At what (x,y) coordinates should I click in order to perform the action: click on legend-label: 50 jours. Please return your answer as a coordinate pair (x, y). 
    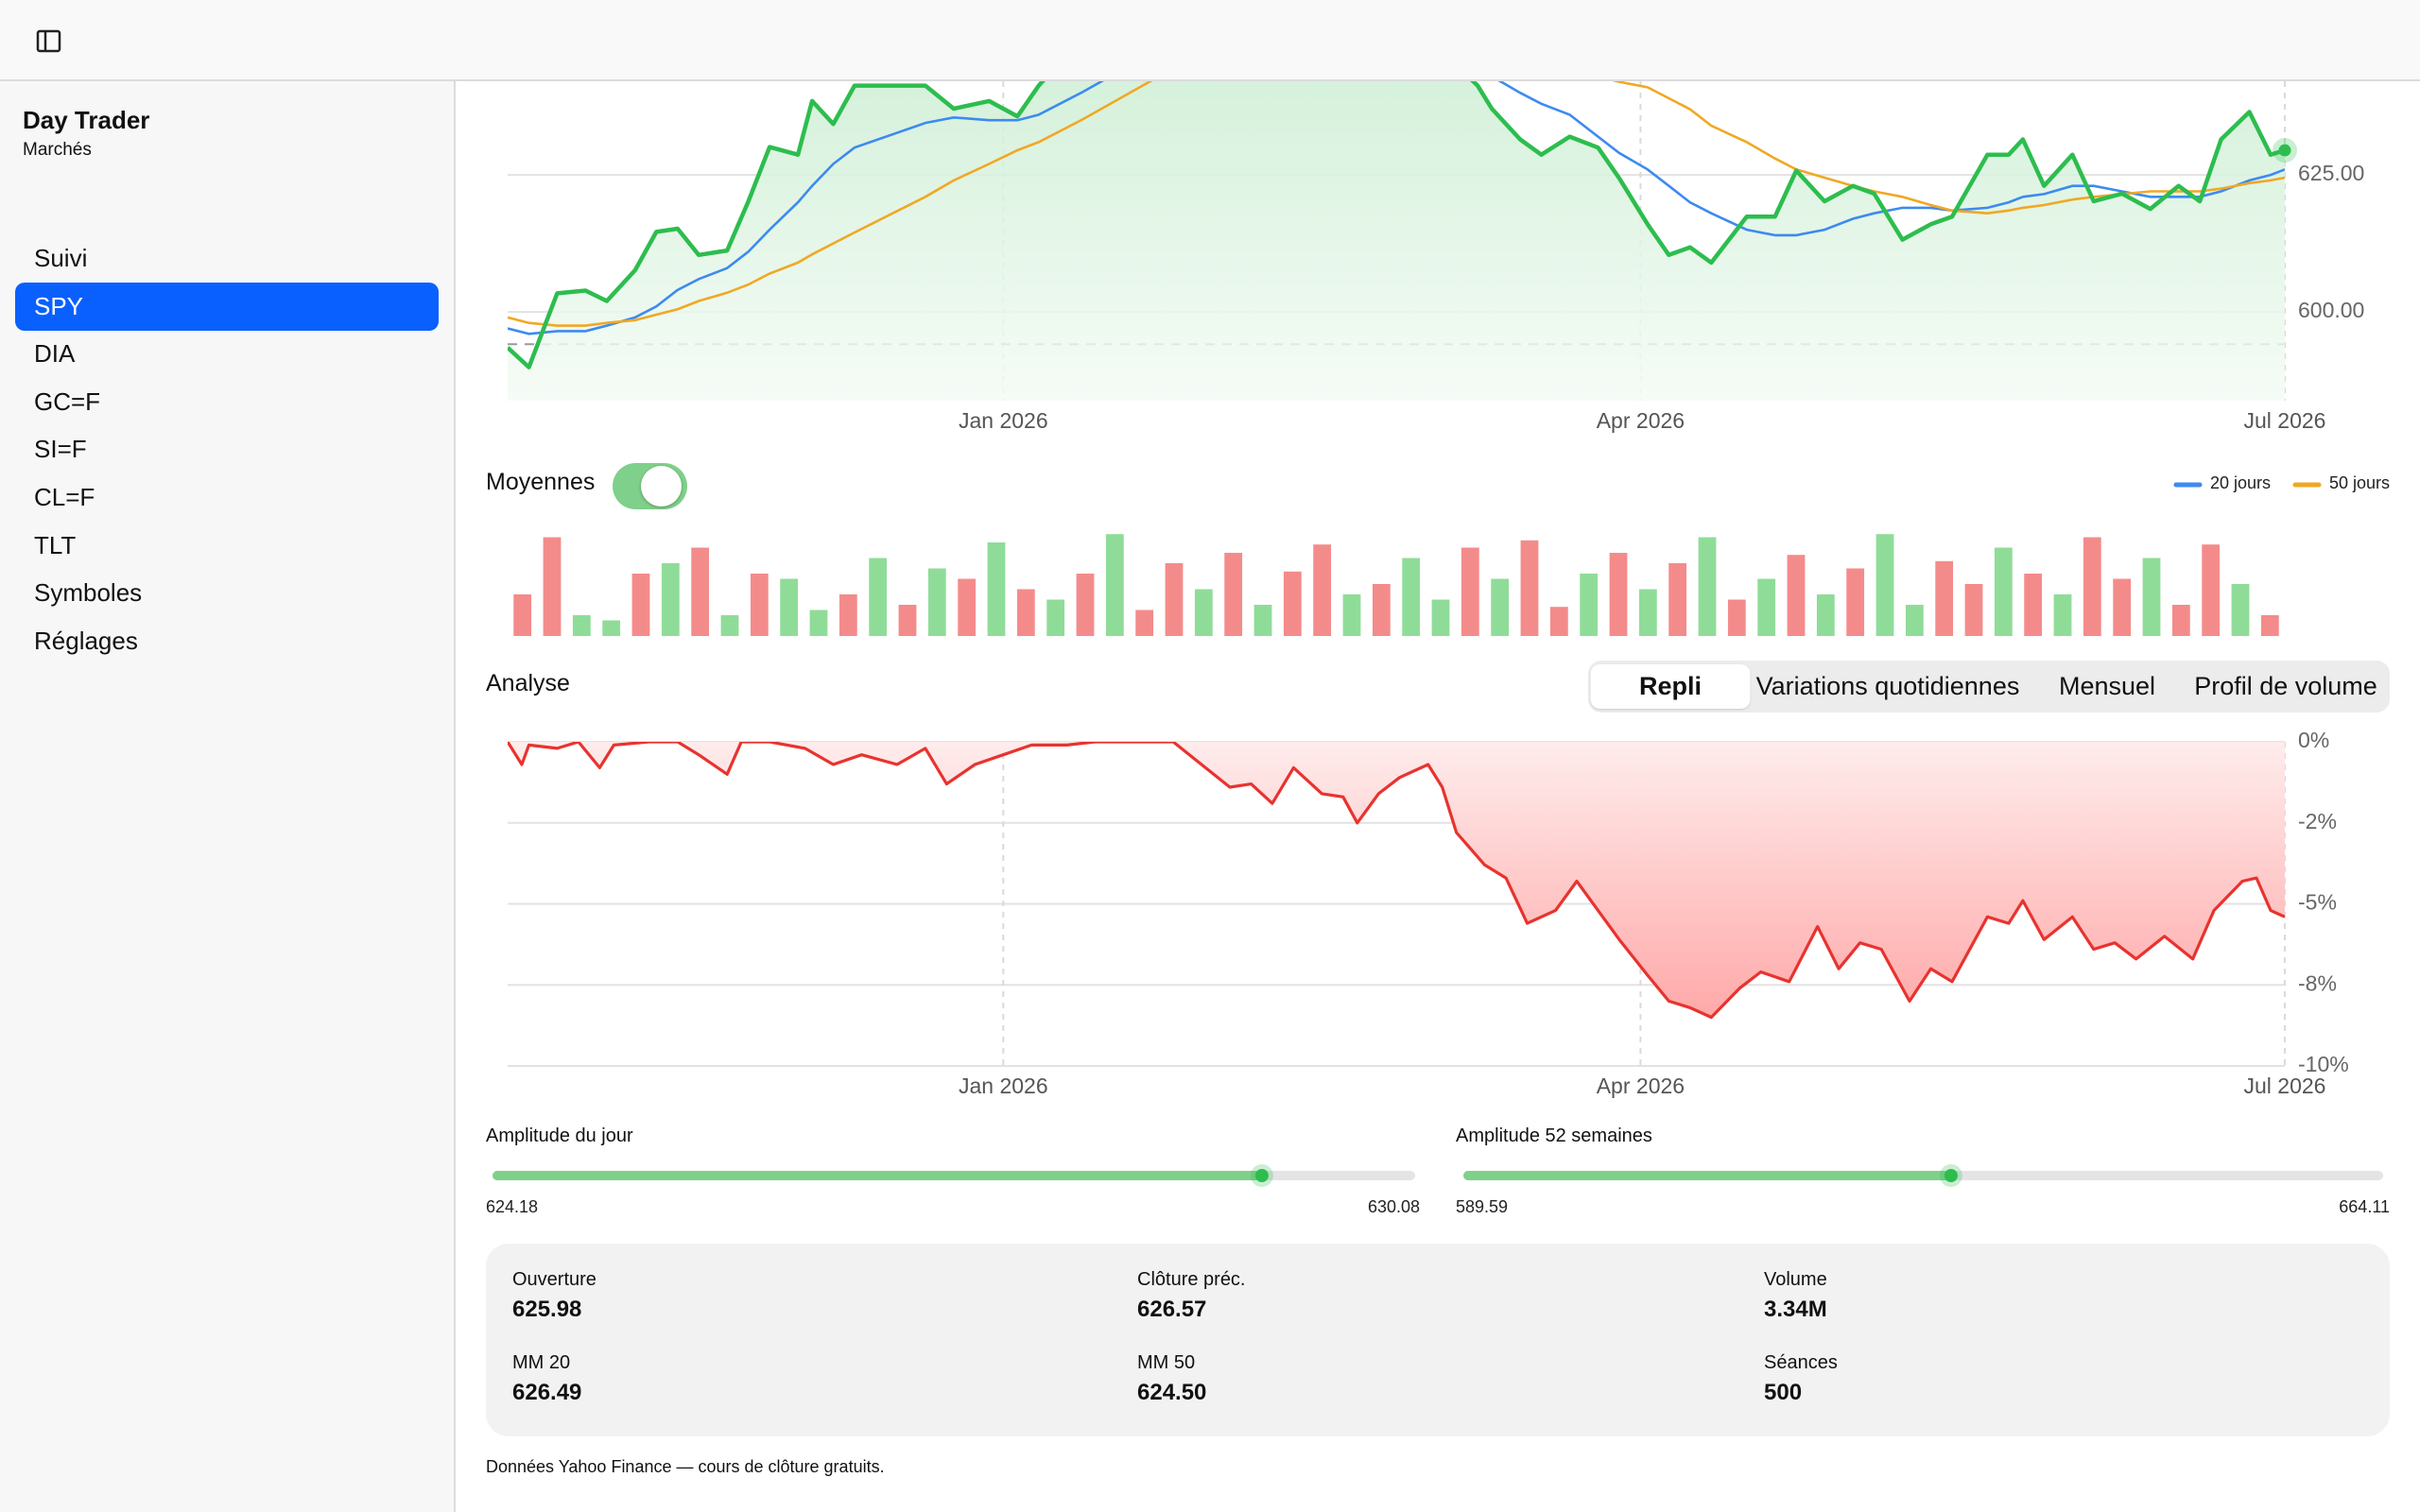
    Looking at the image, I should click on (2359, 482).